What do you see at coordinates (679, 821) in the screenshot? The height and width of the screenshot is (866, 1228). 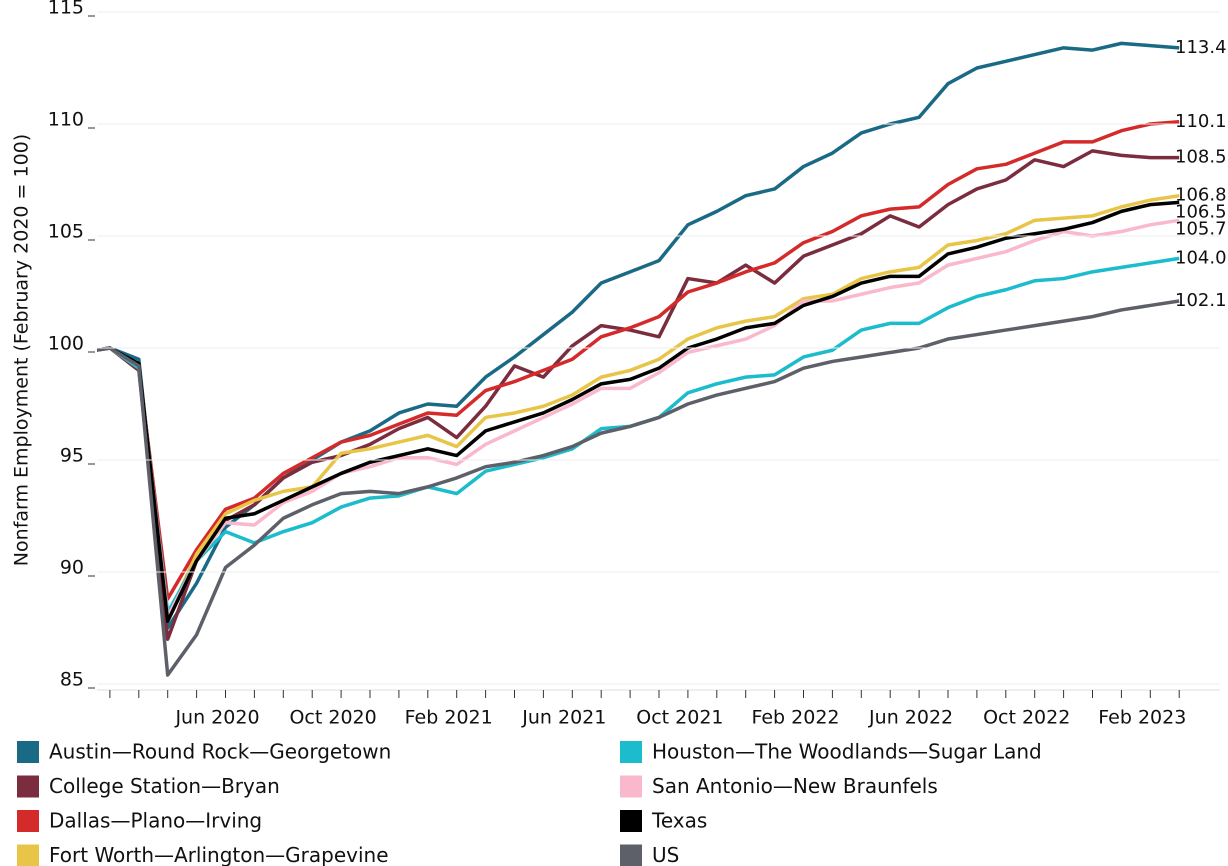 I see `legend-label: Texas` at bounding box center [679, 821].